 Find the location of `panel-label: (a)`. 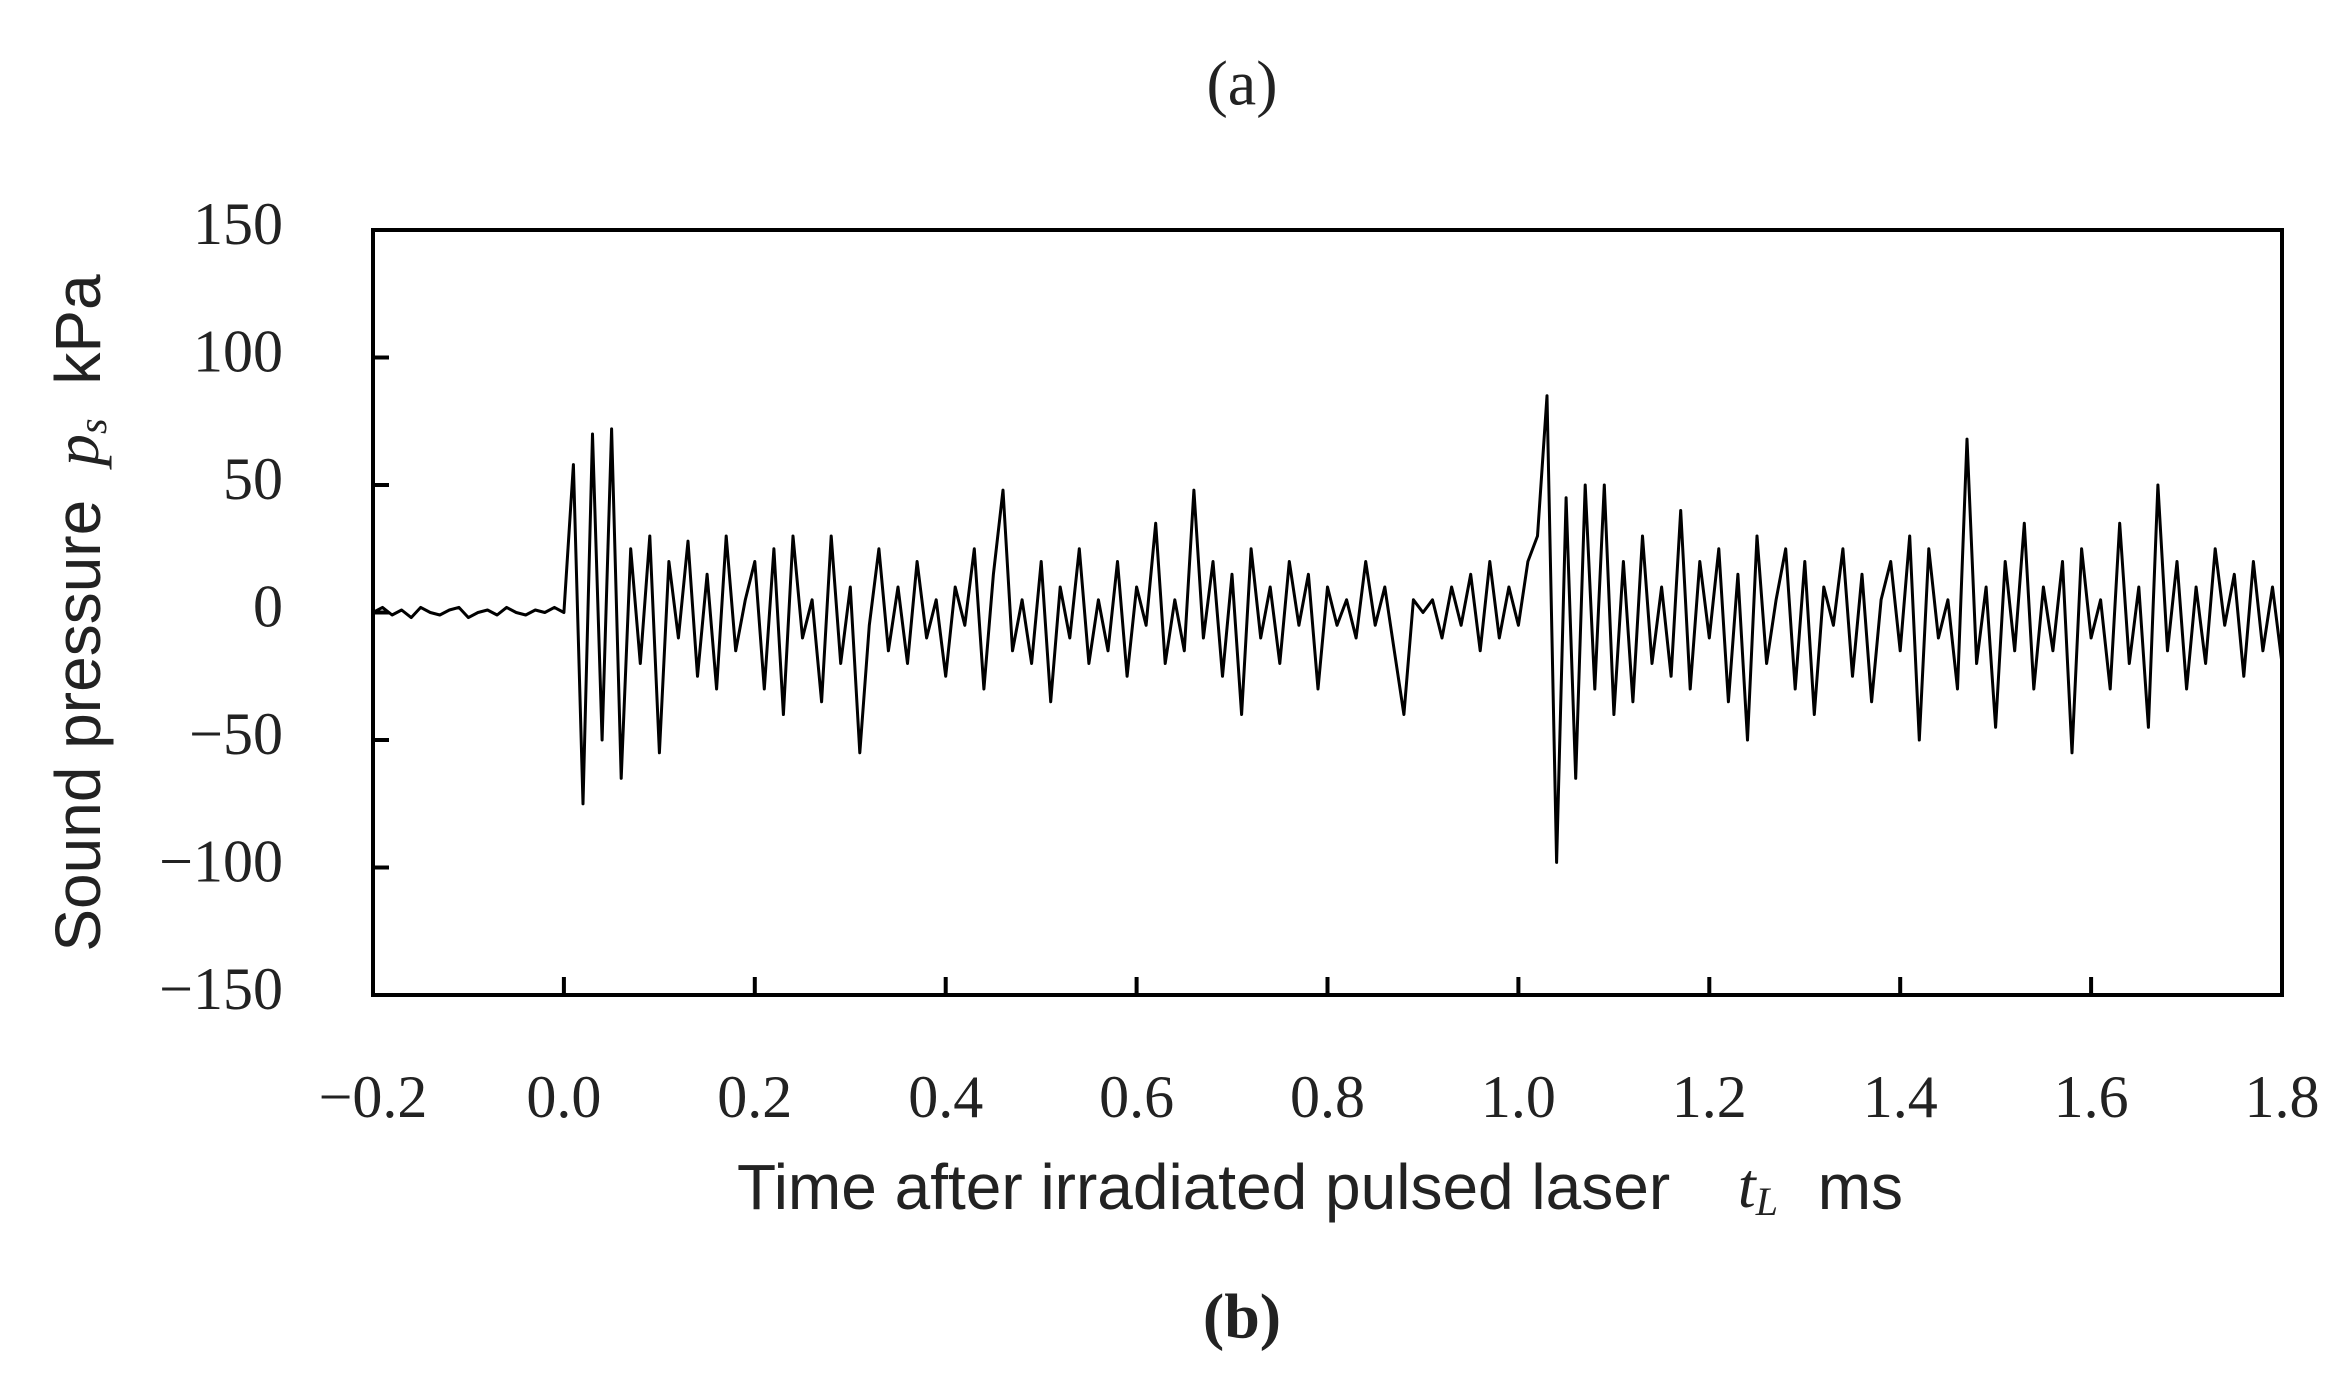

panel-label: (a) is located at coordinates (1241, 83).